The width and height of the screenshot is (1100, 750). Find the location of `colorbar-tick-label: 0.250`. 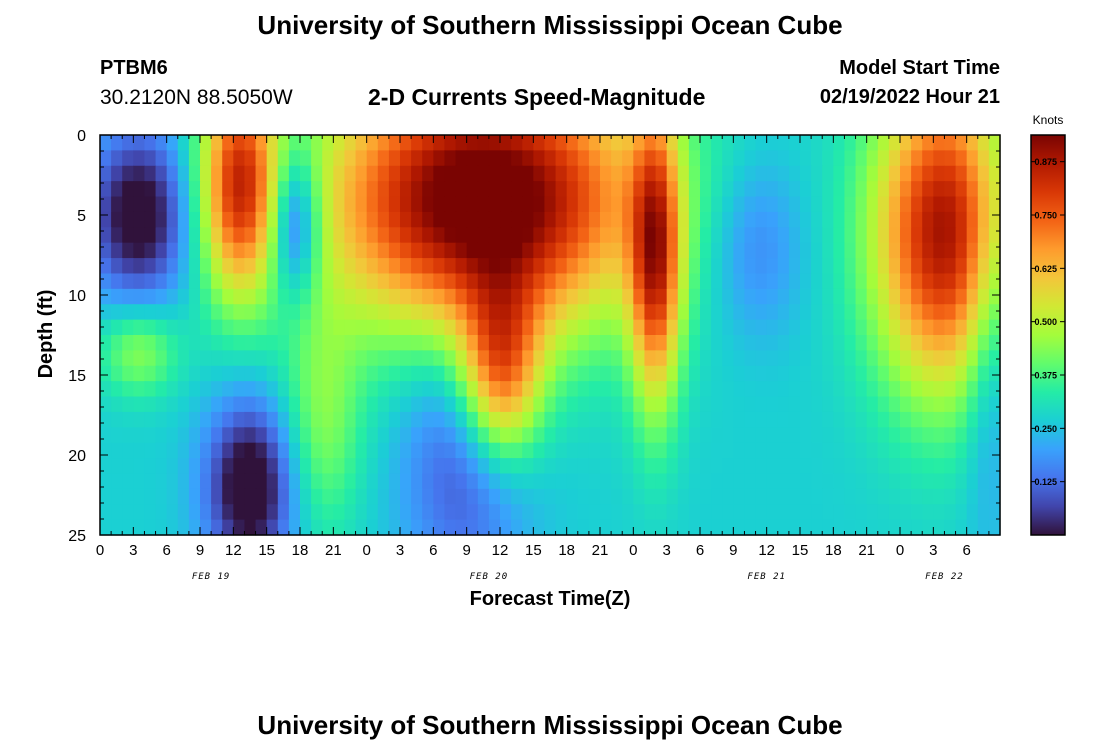

colorbar-tick-label: 0.250 is located at coordinates (1045, 429).